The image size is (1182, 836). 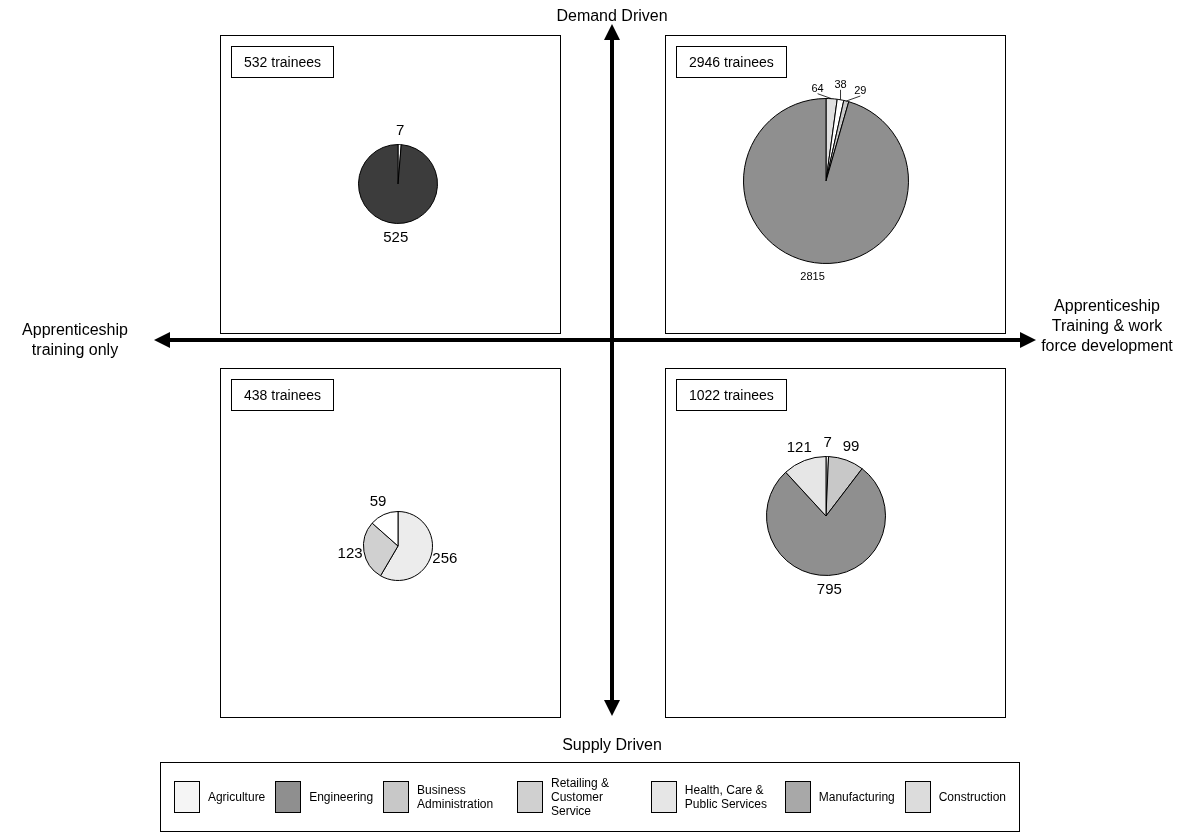 What do you see at coordinates (236, 797) in the screenshot?
I see `category-label: Agriculture` at bounding box center [236, 797].